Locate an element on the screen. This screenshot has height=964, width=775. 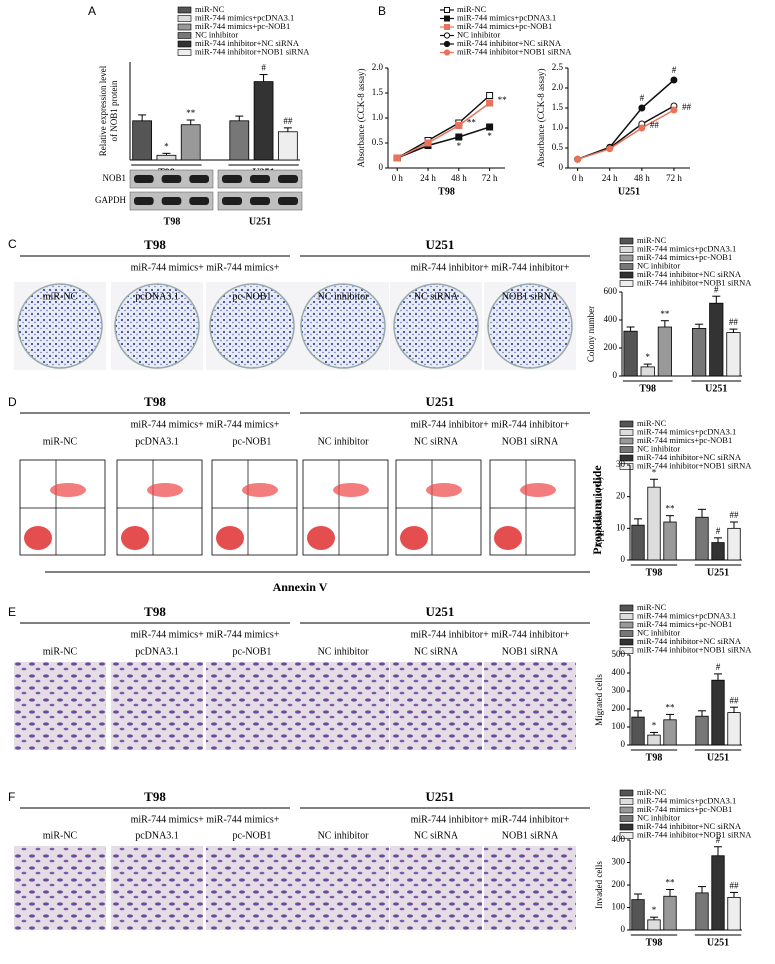
image-caption: NC inhibitor is located at coordinates (344, 835).